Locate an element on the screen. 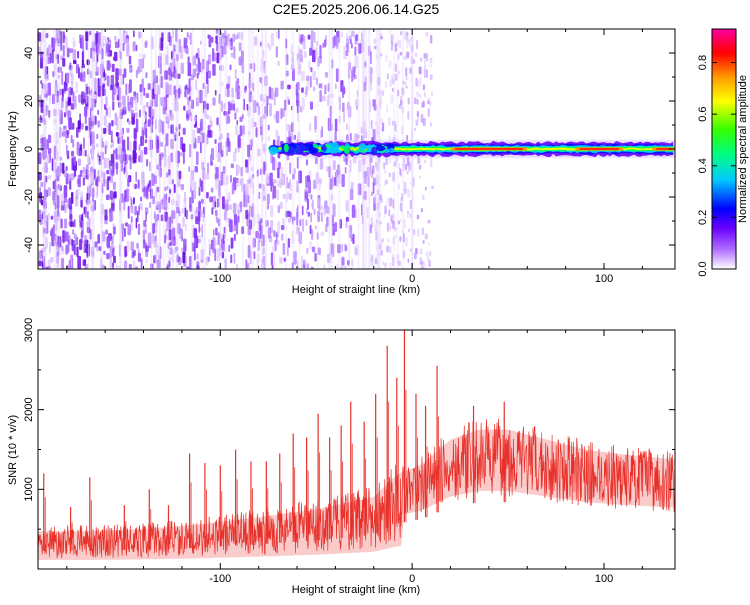 Image resolution: width=750 pixels, height=605 pixels. colorbar-tick-label: 0.8 is located at coordinates (703, 62).